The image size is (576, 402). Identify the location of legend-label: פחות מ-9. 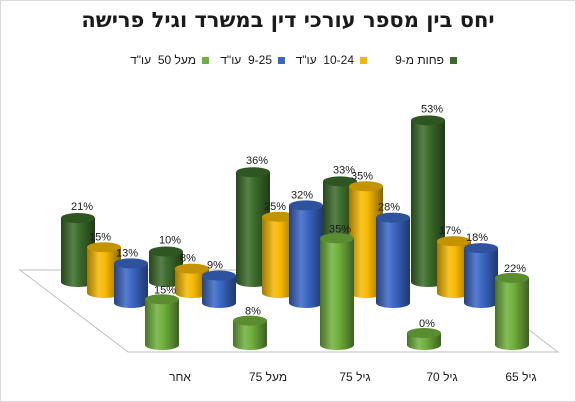
(419, 60).